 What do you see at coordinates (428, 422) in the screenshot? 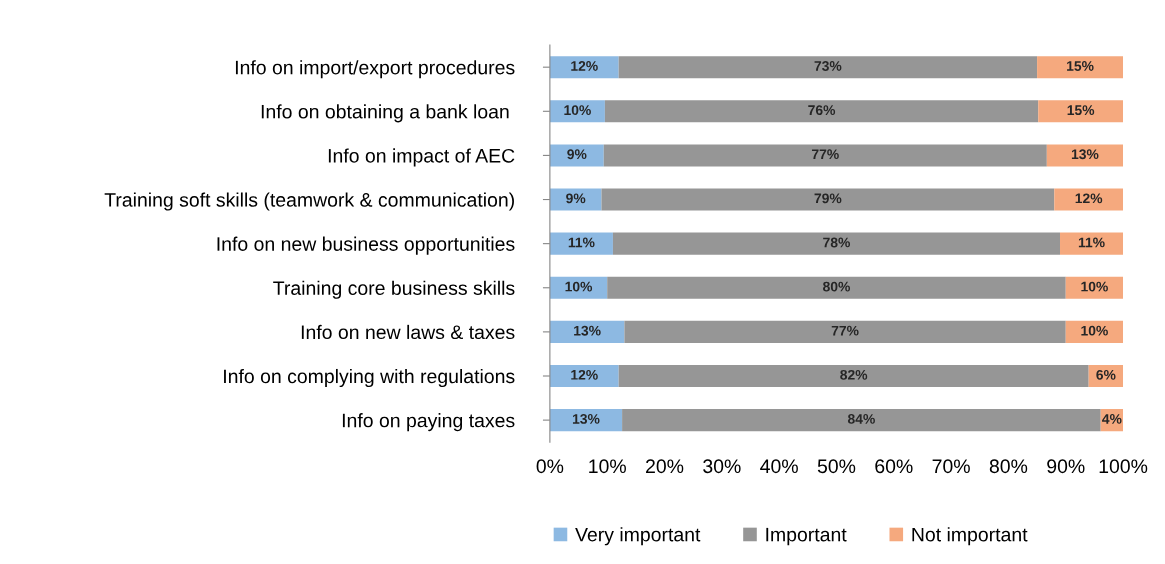
I see `y-tick-label: Info on paying taxes` at bounding box center [428, 422].